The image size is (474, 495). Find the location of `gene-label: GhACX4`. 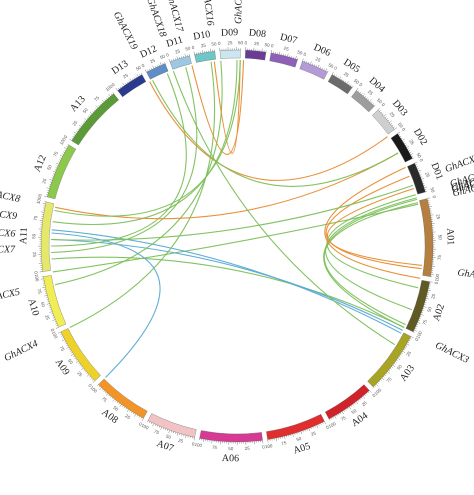

gene-label: GhACX4 is located at coordinates (21, 351).